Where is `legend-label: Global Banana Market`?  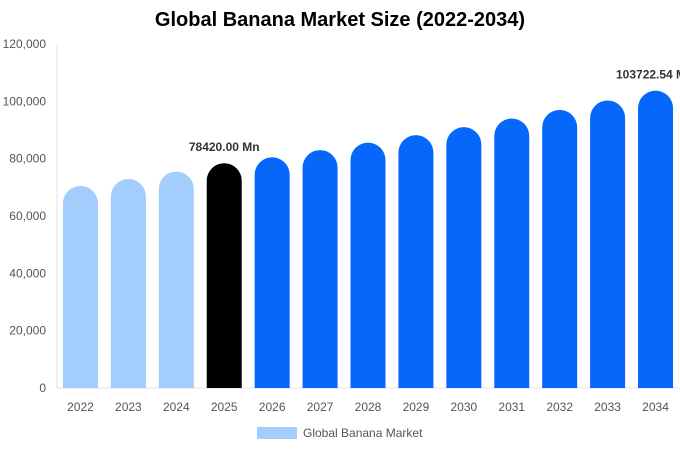 legend-label: Global Banana Market is located at coordinates (363, 433).